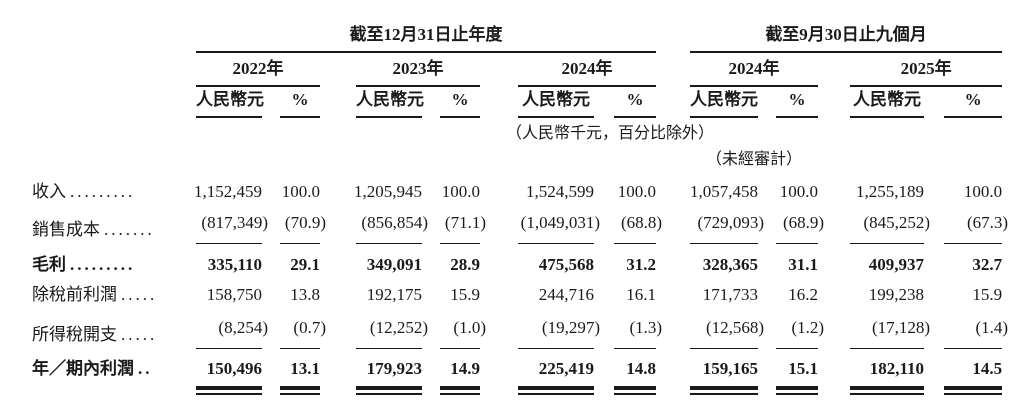 The height and width of the screenshot is (420, 1020). Describe the element at coordinates (727, 224) in the screenshot. I see `value-cell: (729,093)` at that location.